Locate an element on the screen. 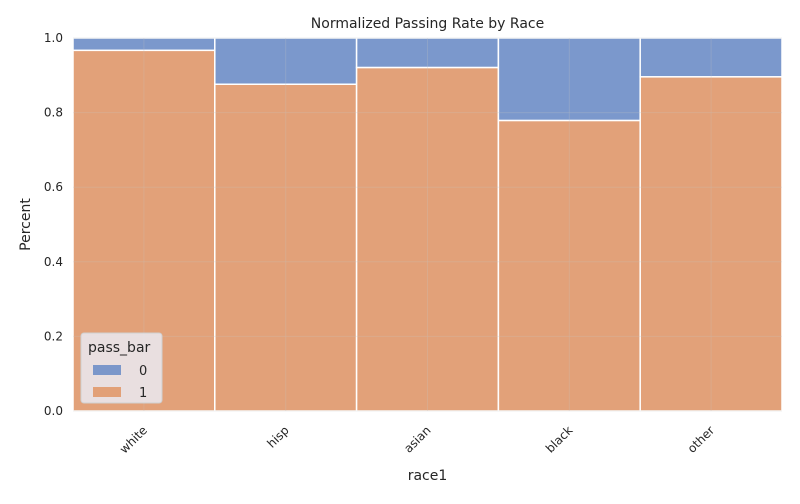  legend-label: 1 is located at coordinates (143, 393).